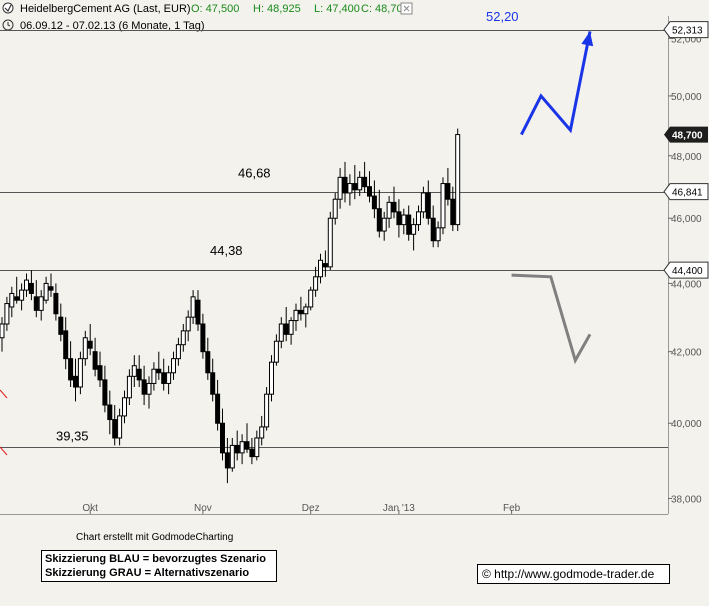  Describe the element at coordinates (686, 157) in the screenshot. I see `y-tick-label: 48,000` at that location.